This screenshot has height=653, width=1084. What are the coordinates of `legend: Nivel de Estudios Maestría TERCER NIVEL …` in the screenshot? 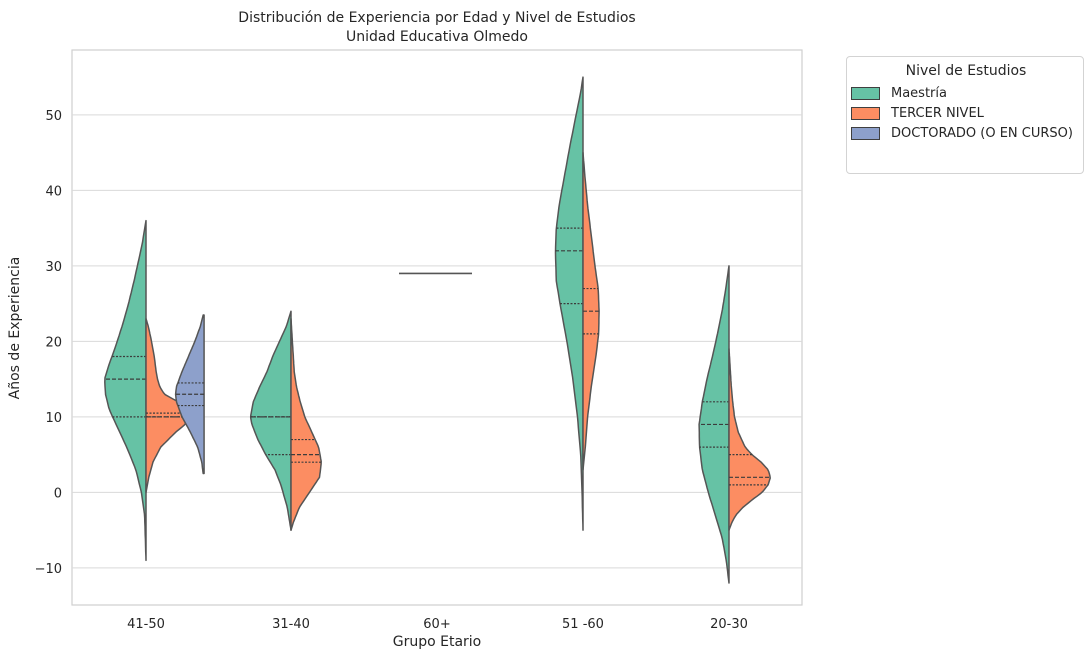 It's located at (965, 115).